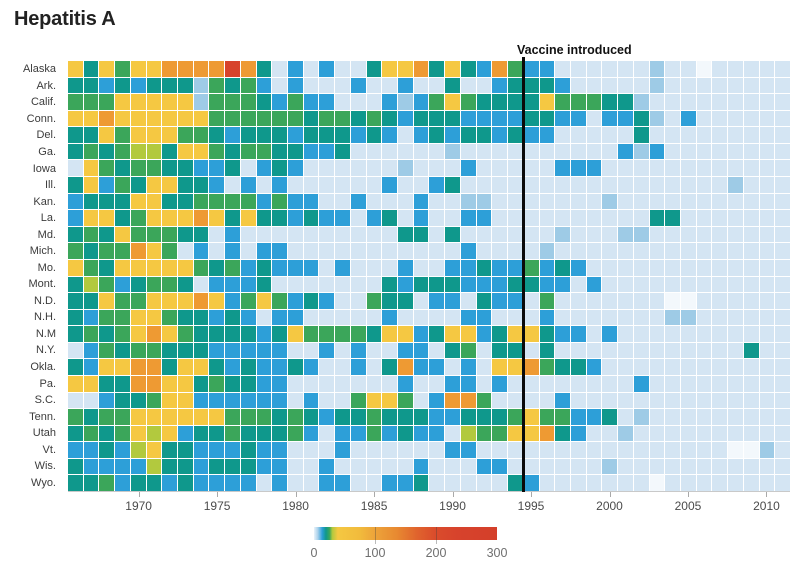 The height and width of the screenshot is (573, 800). I want to click on x-tick-label: 2005, so click(688, 506).